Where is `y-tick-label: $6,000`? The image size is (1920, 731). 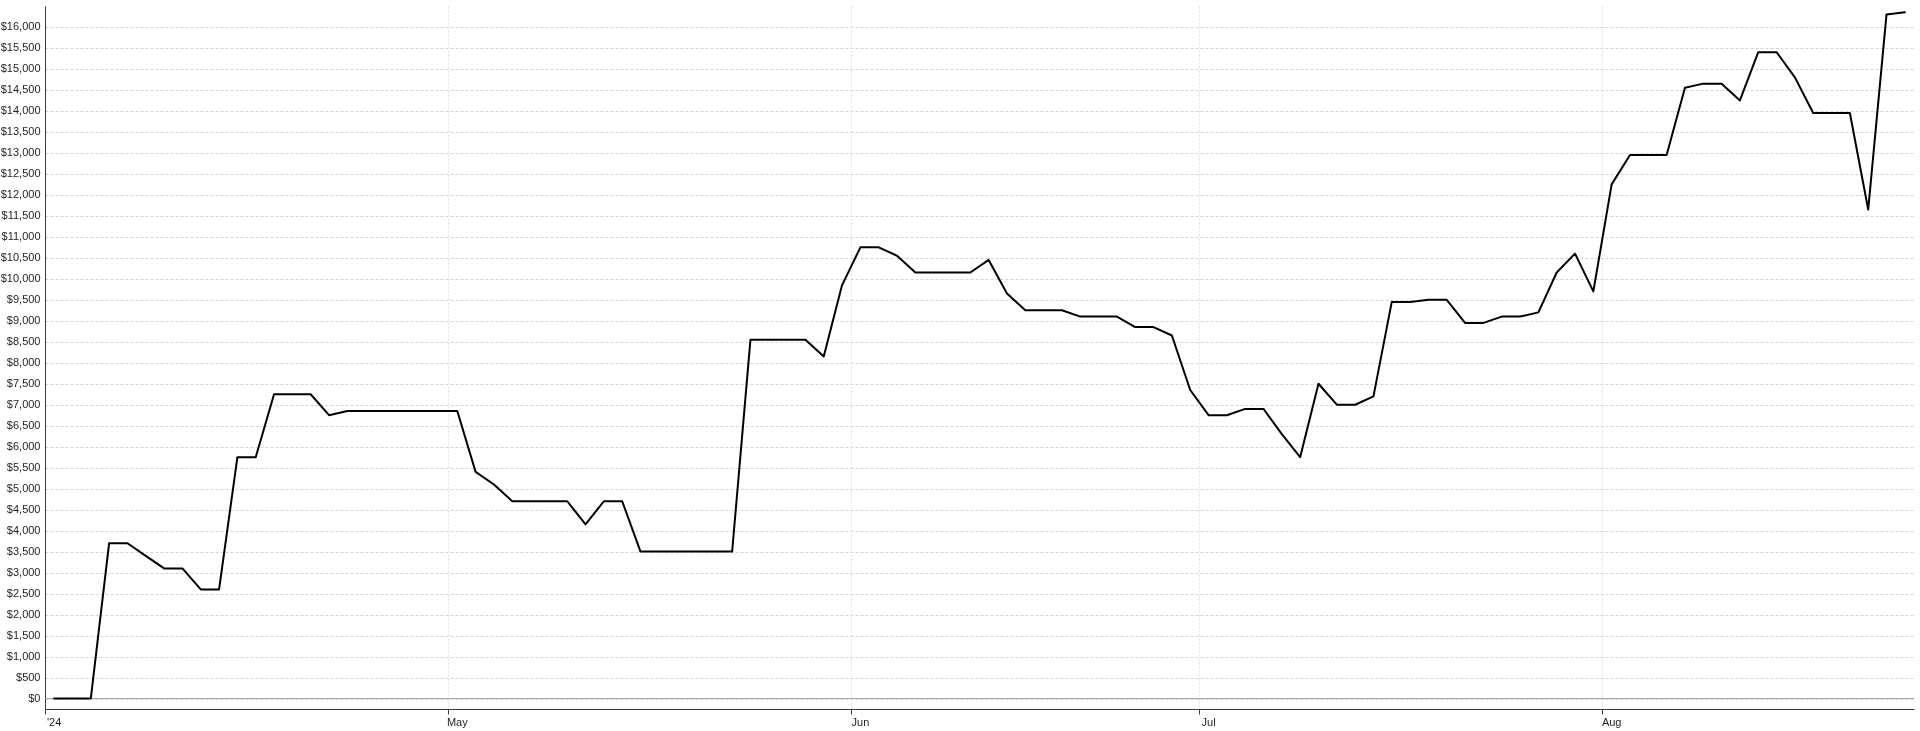
y-tick-label: $6,000 is located at coordinates (23, 446).